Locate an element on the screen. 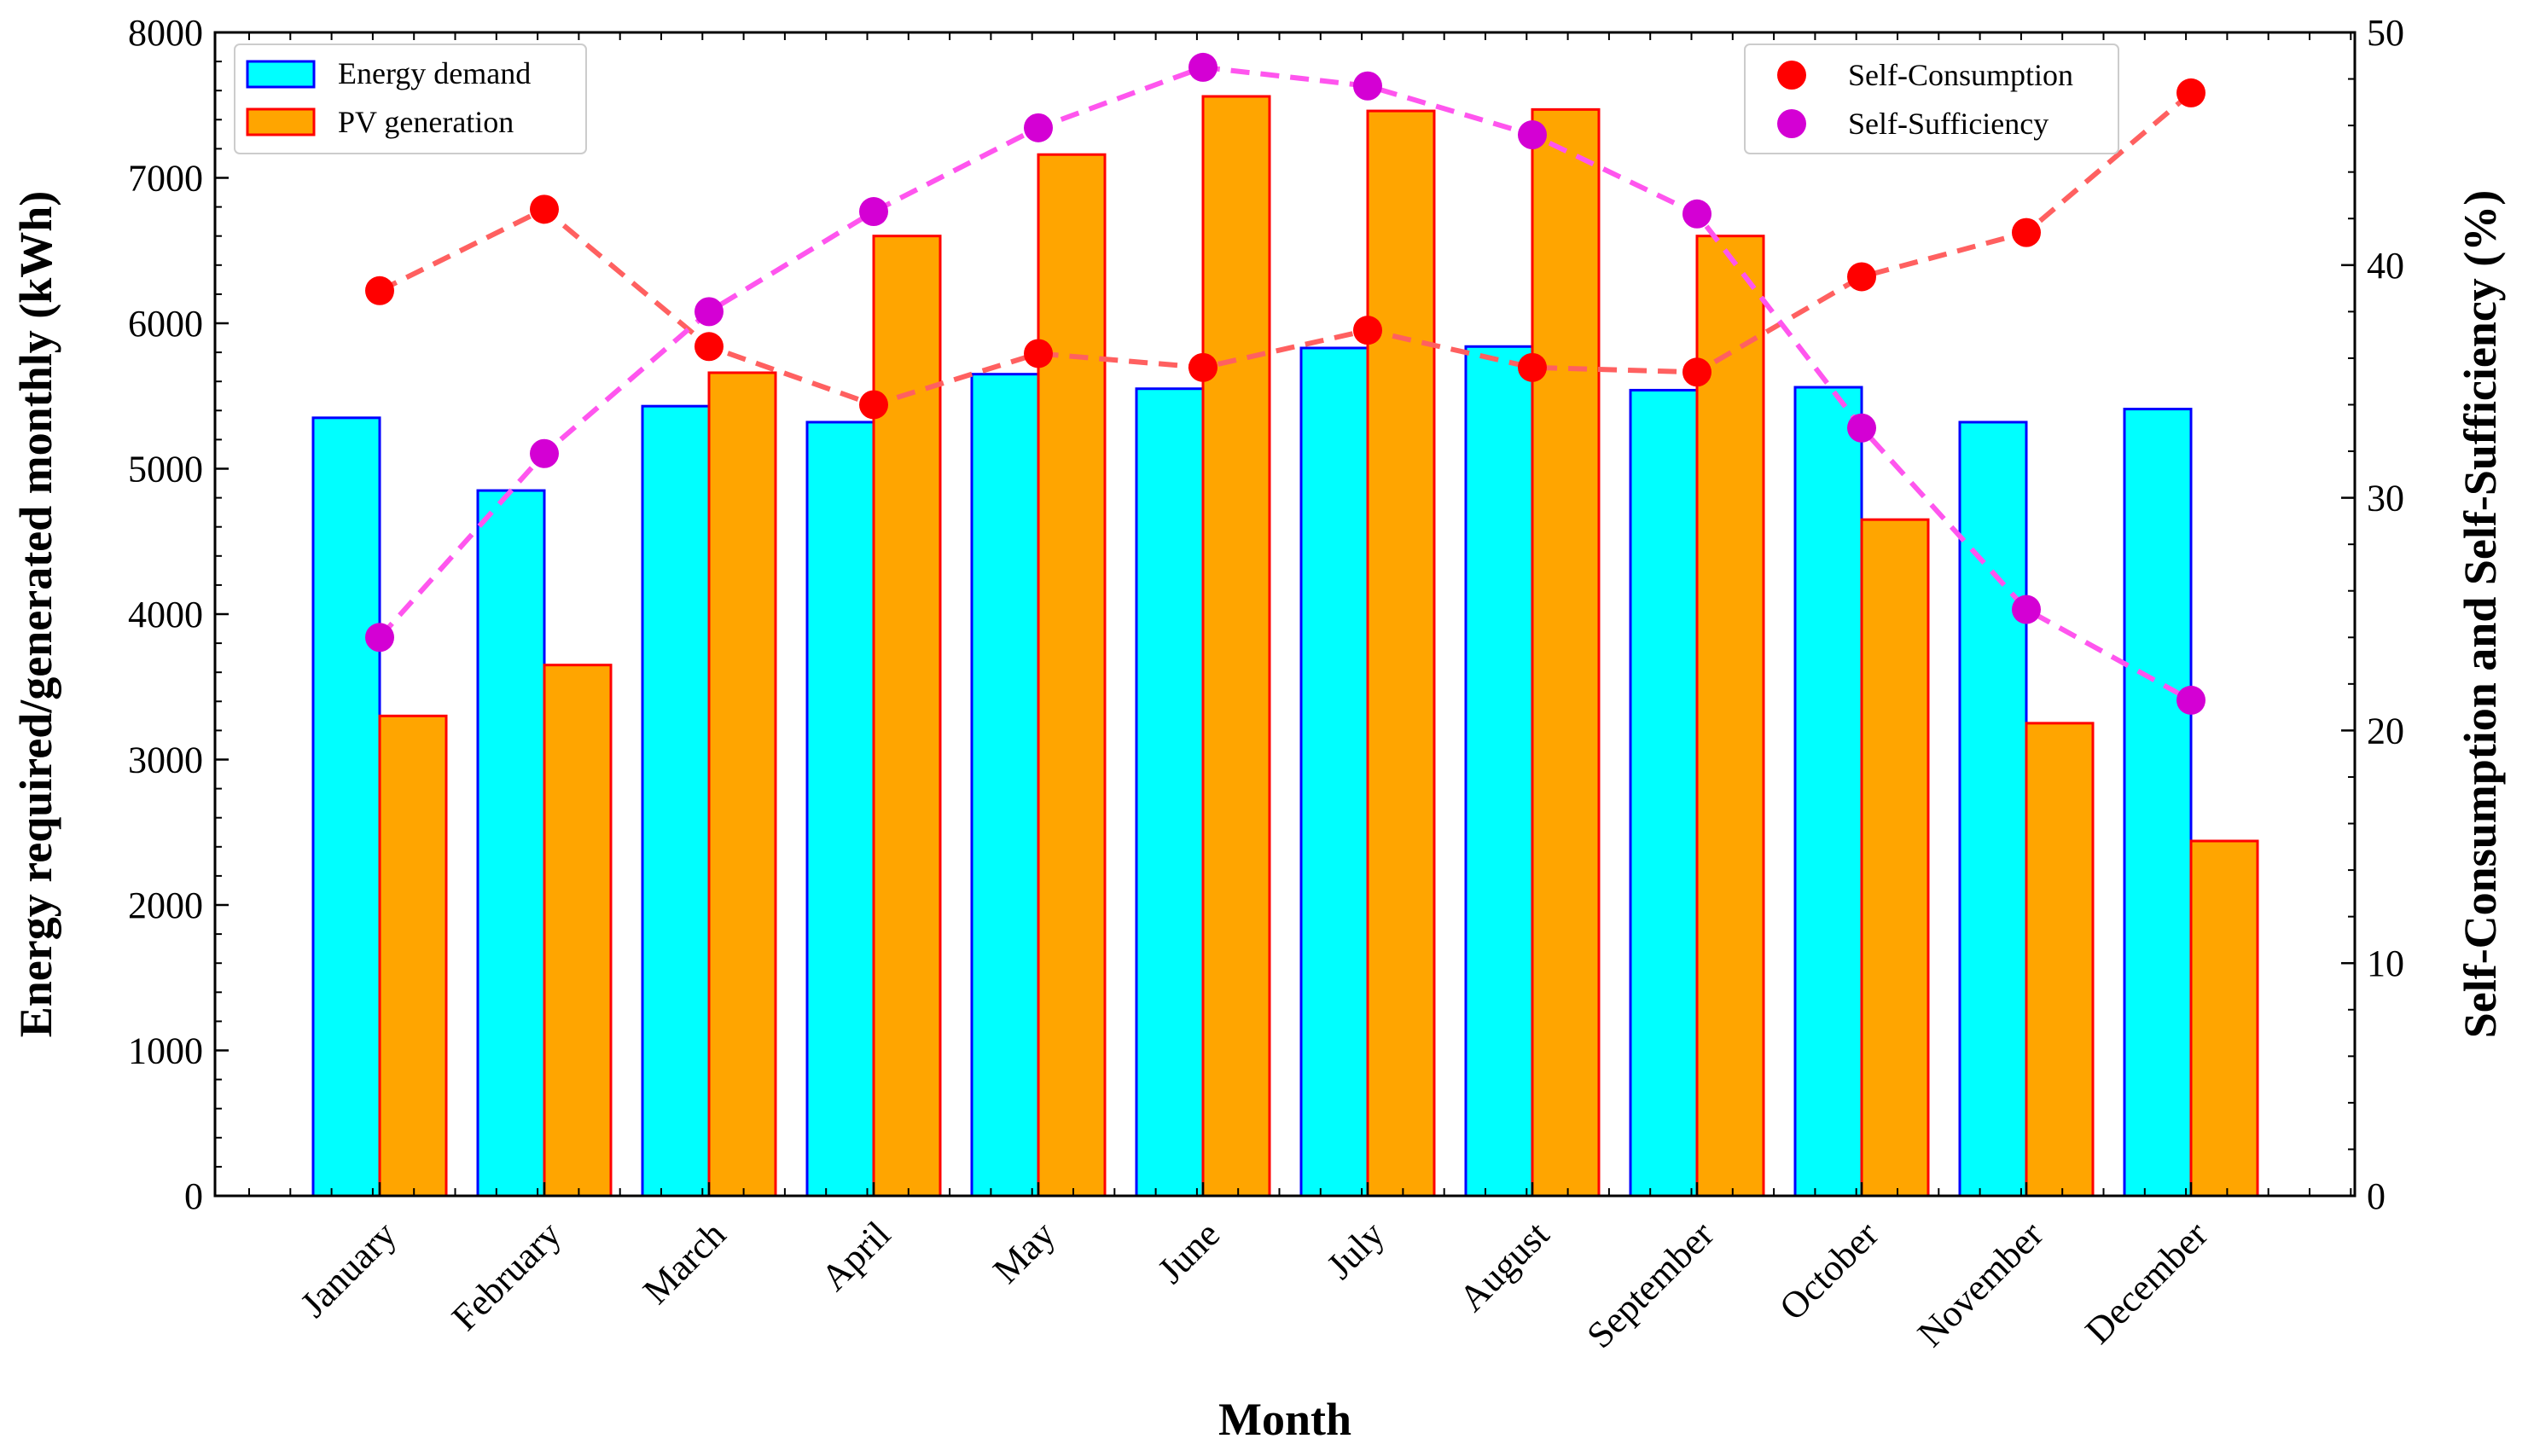 The image size is (2528, 1456). point-self-sufficiency-april is located at coordinates (874, 212).